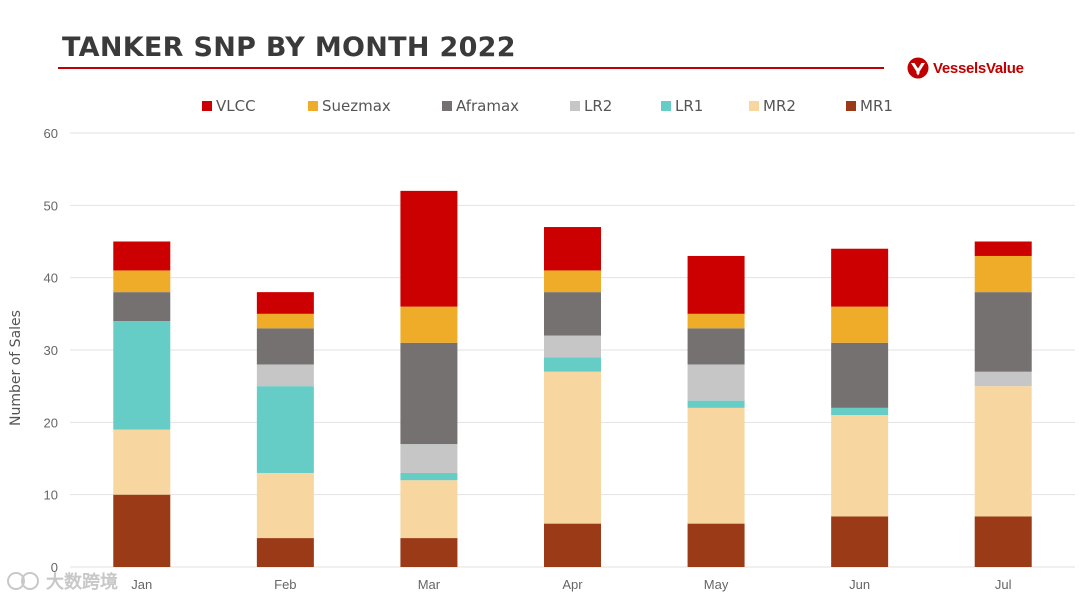 The width and height of the screenshot is (1079, 602). What do you see at coordinates (285, 375) in the screenshot?
I see `bar-lr2-feb` at bounding box center [285, 375].